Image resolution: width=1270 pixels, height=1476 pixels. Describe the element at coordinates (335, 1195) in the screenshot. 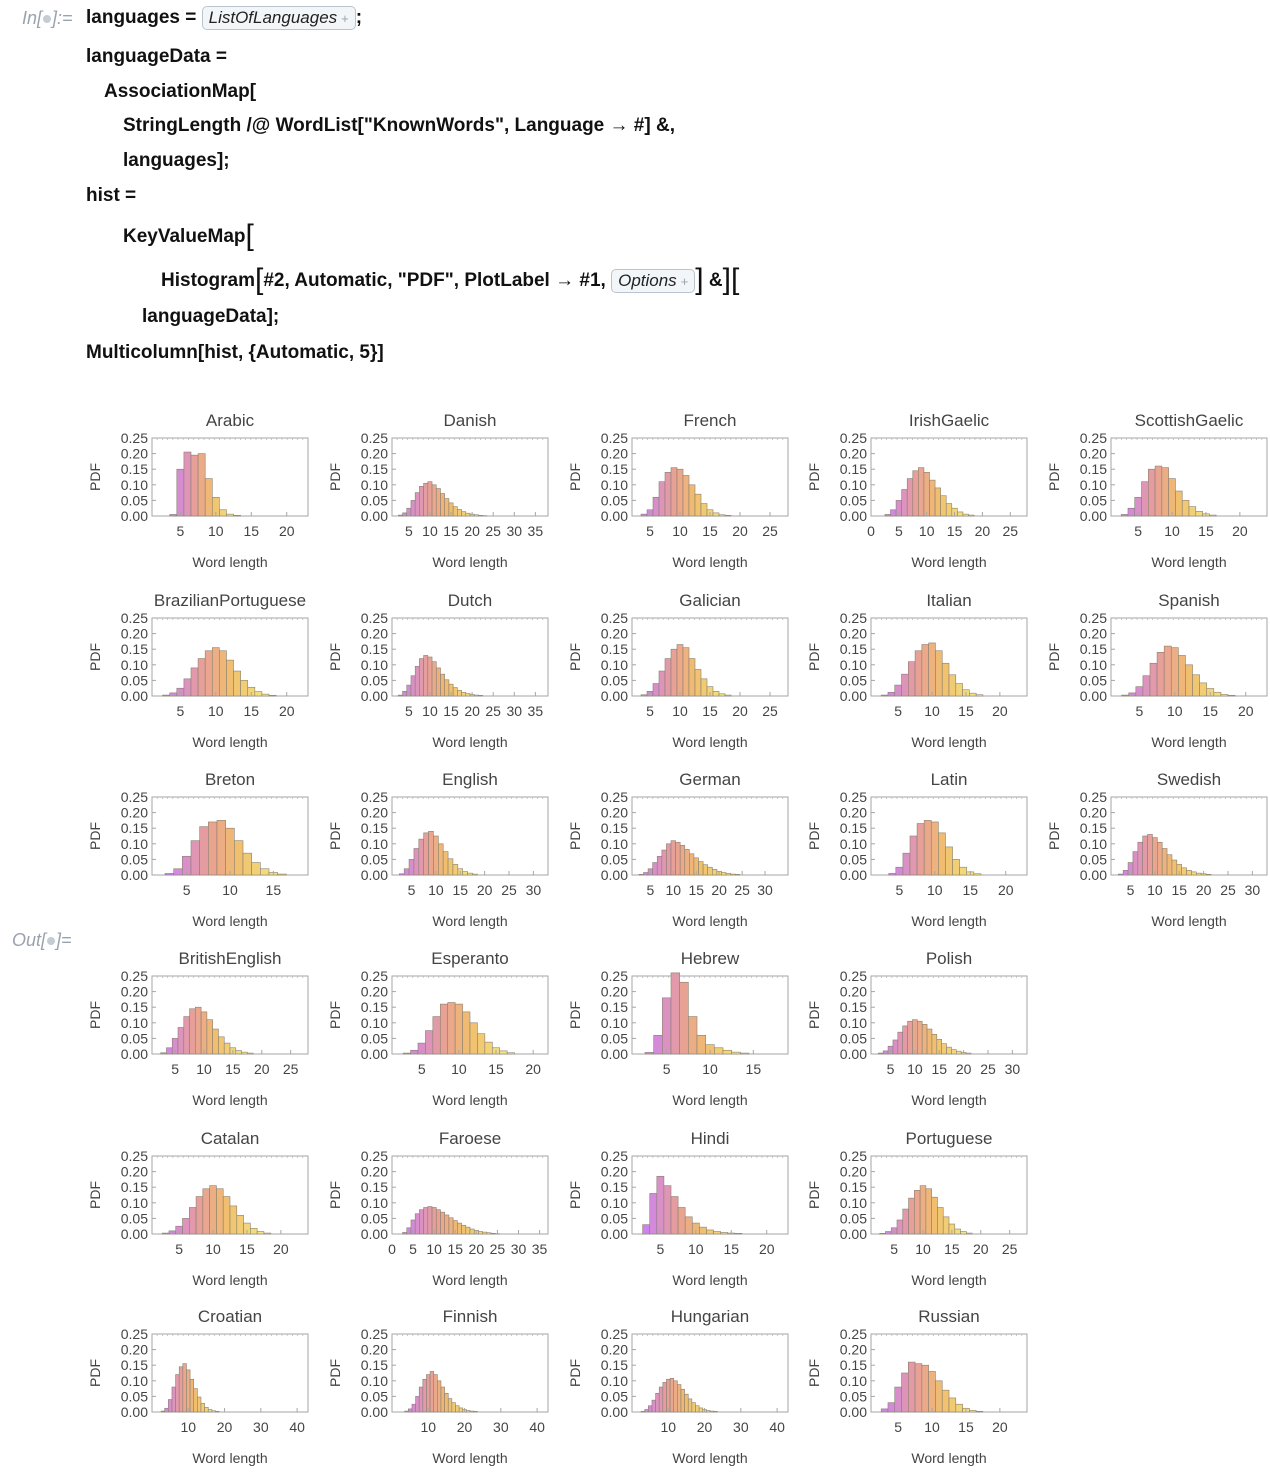

I see `y-axis-label: PDF` at that location.